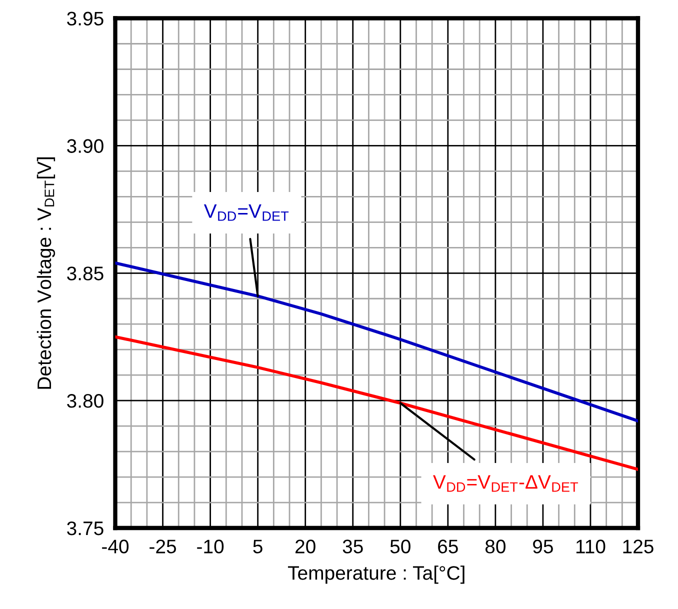  Describe the element at coordinates (46, 273) in the screenshot. I see `y-axis-title: Detection Voltage : V$_{DET}$[V]` at that location.